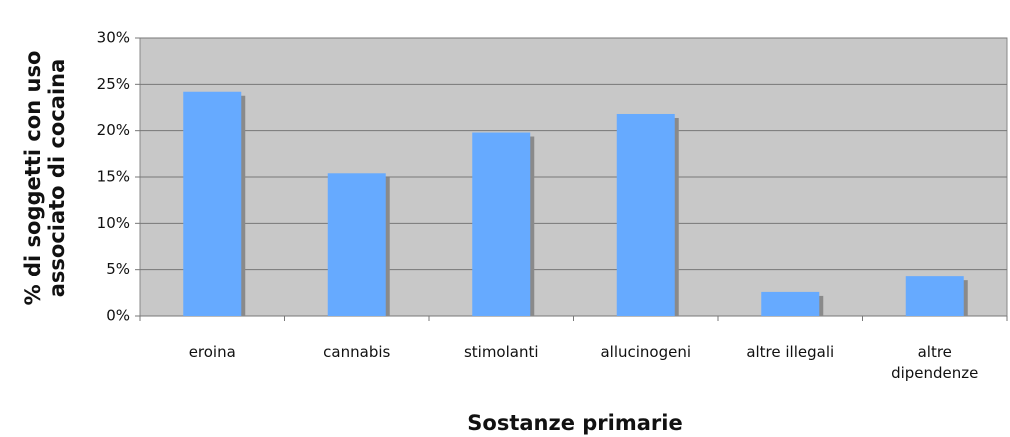 The width and height of the screenshot is (1010, 437). I want to click on x-tick-label: cannabis, so click(357, 352).